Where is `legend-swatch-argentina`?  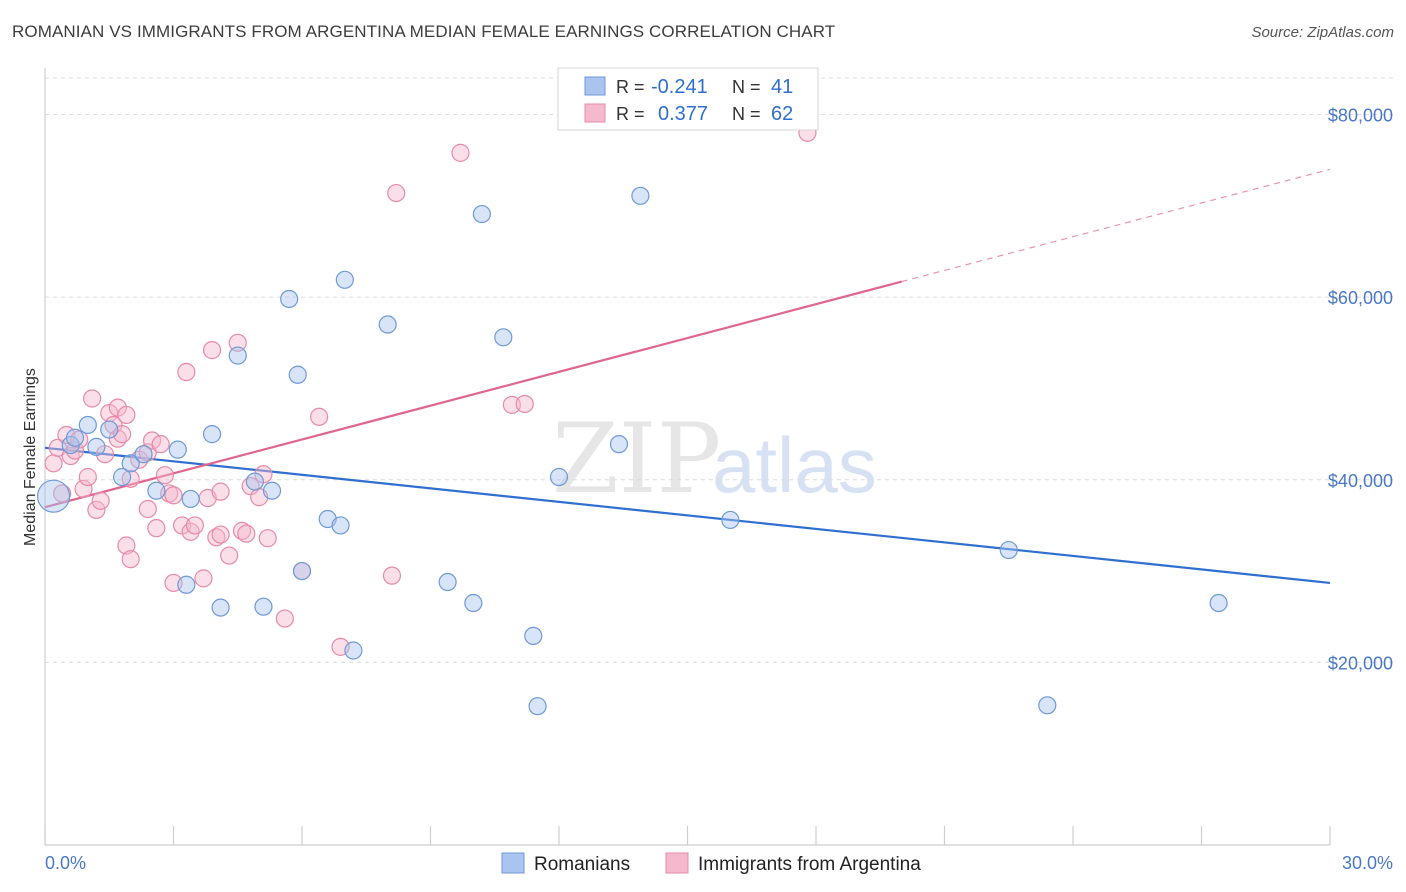 legend-swatch-argentina is located at coordinates (595, 113).